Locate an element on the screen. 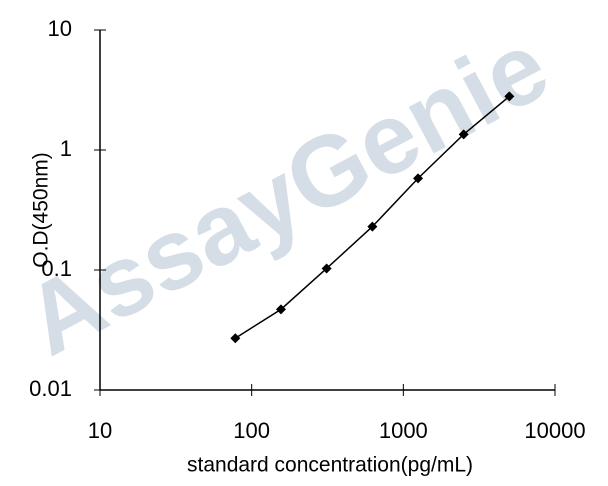 The image size is (608, 486). x-tick-label: 100 is located at coordinates (251, 430).